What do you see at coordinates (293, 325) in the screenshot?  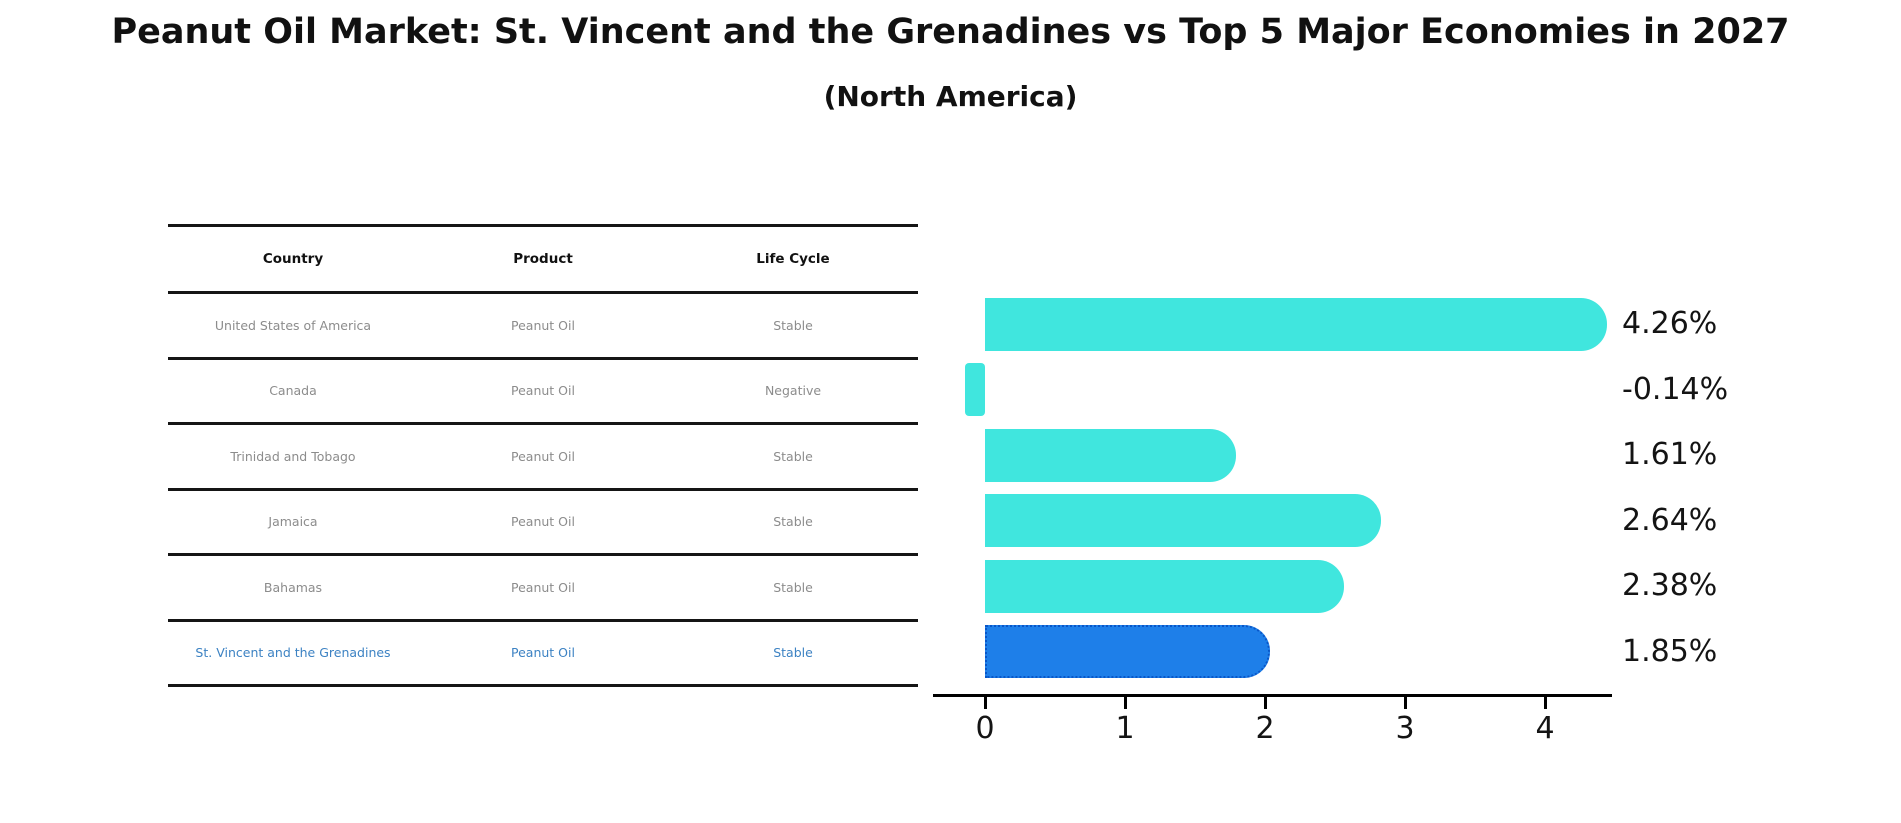 I see `table-cell-country: United States of America` at bounding box center [293, 325].